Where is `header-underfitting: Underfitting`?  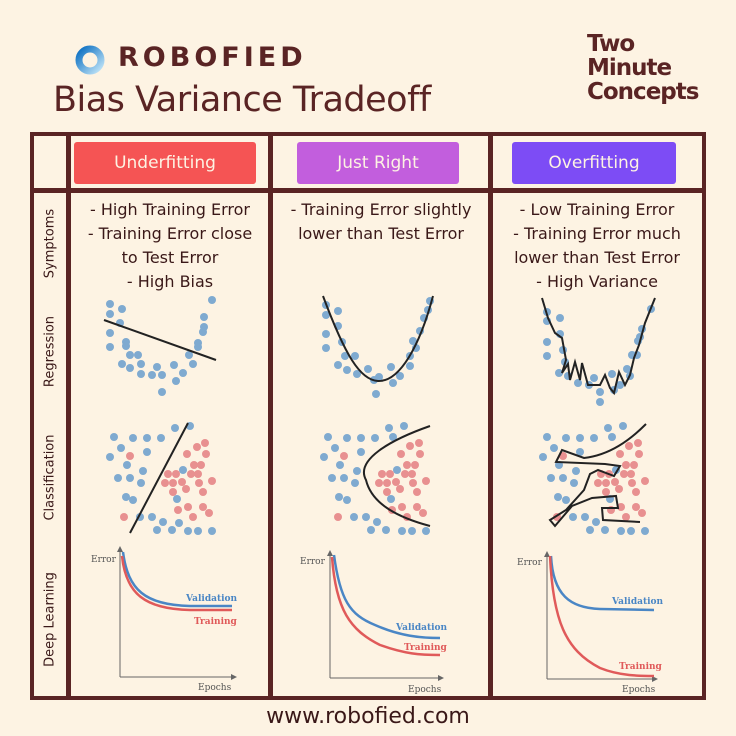 header-underfitting: Underfitting is located at coordinates (165, 163).